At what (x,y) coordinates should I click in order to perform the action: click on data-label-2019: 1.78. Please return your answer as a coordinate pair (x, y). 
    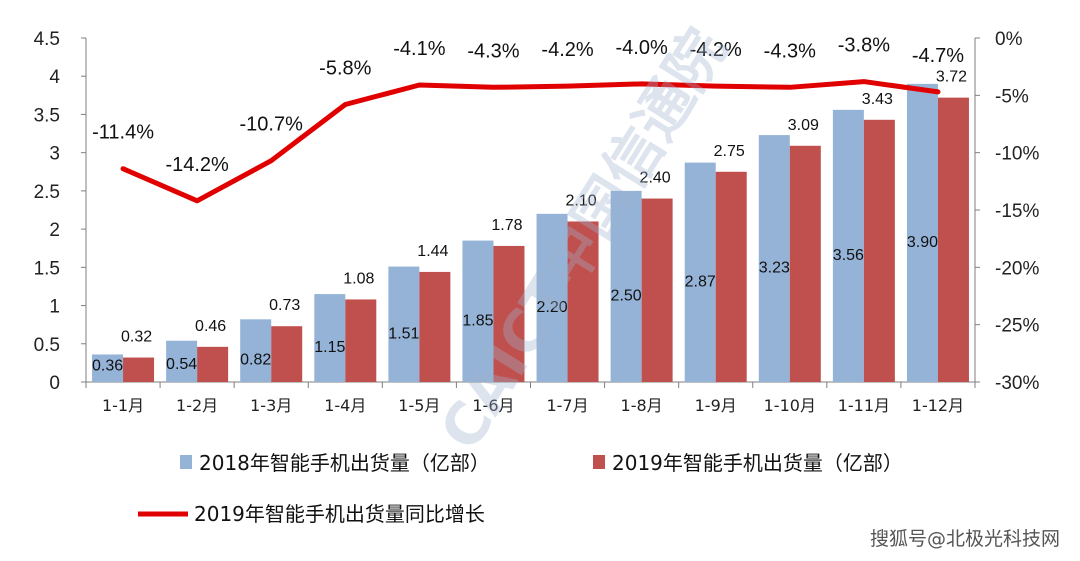
    Looking at the image, I should click on (506, 225).